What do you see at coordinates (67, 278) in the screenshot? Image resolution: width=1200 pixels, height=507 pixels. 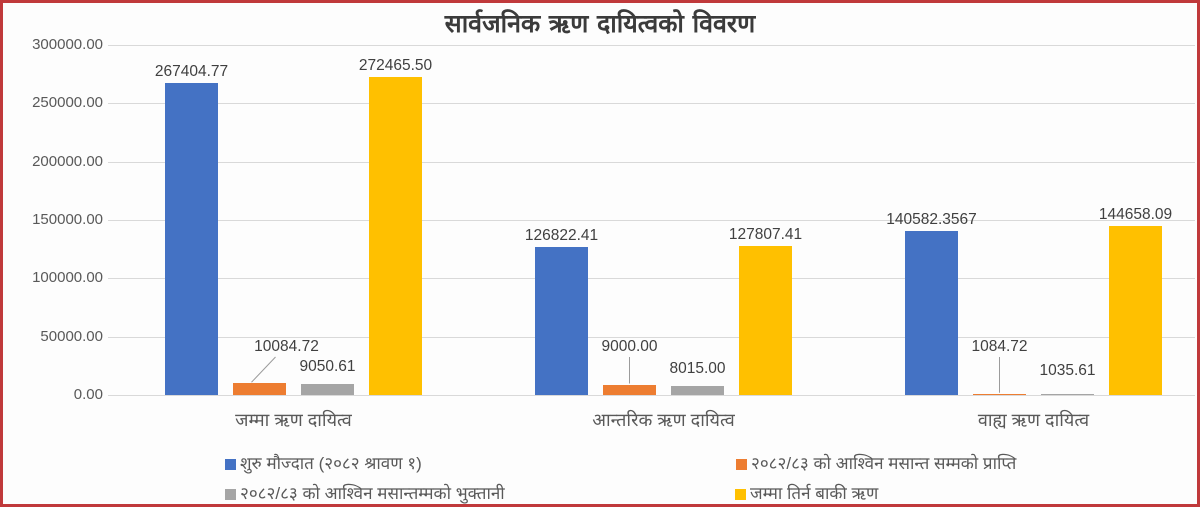 I see `y-axis-tick-label: 100000.00` at bounding box center [67, 278].